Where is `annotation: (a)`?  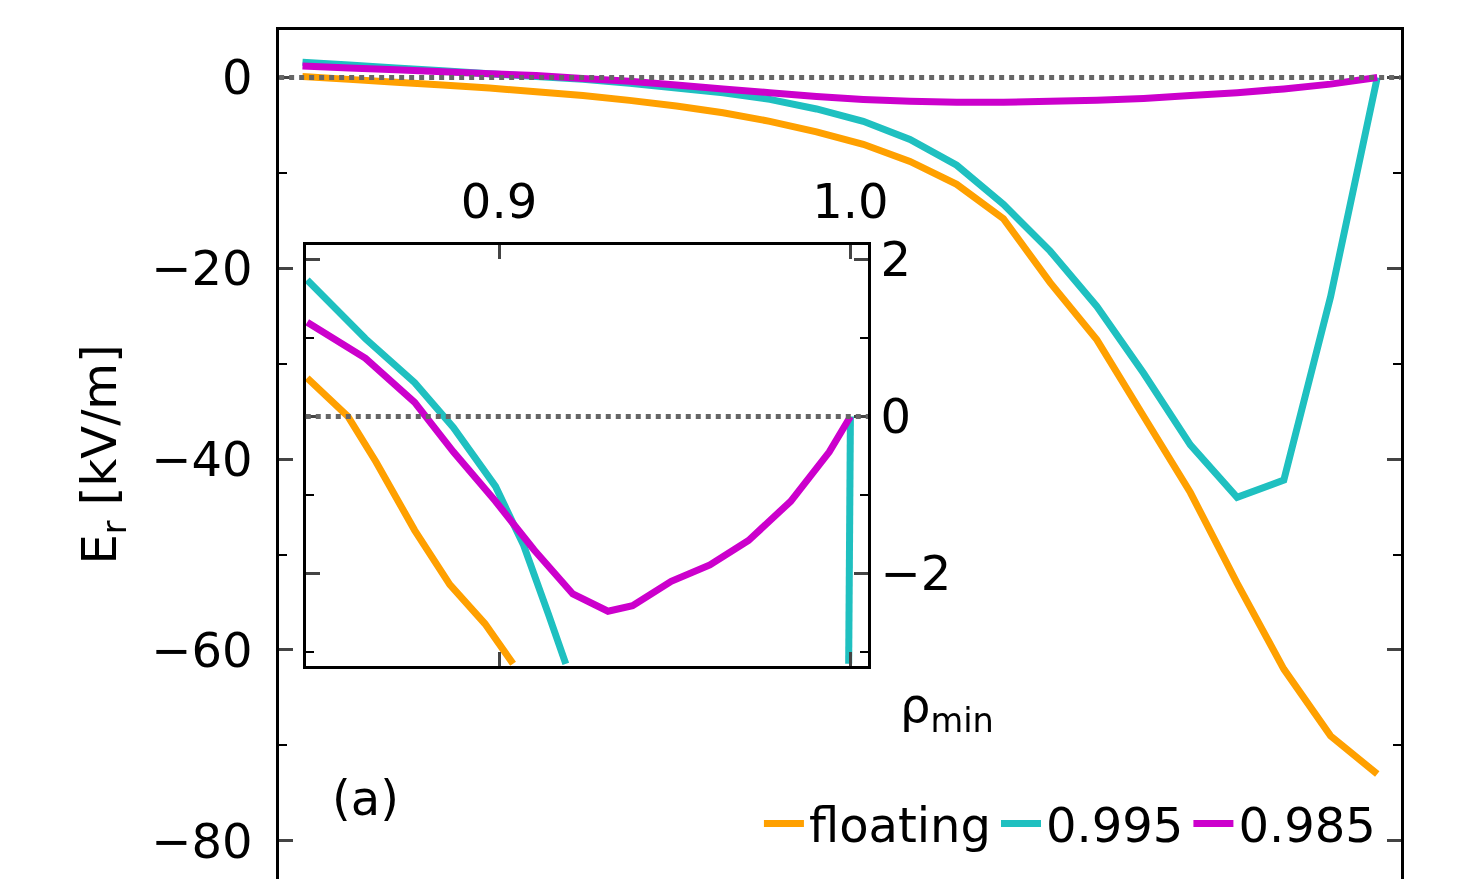 annotation: (a) is located at coordinates (365, 798).